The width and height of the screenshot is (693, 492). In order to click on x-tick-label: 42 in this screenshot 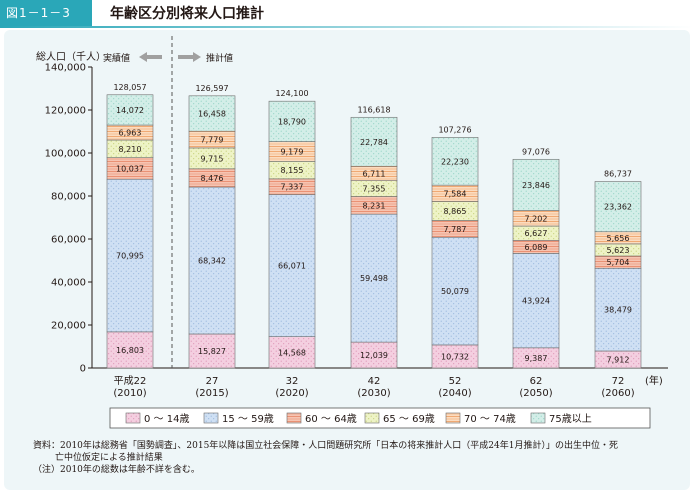, I will do `click(374, 381)`.